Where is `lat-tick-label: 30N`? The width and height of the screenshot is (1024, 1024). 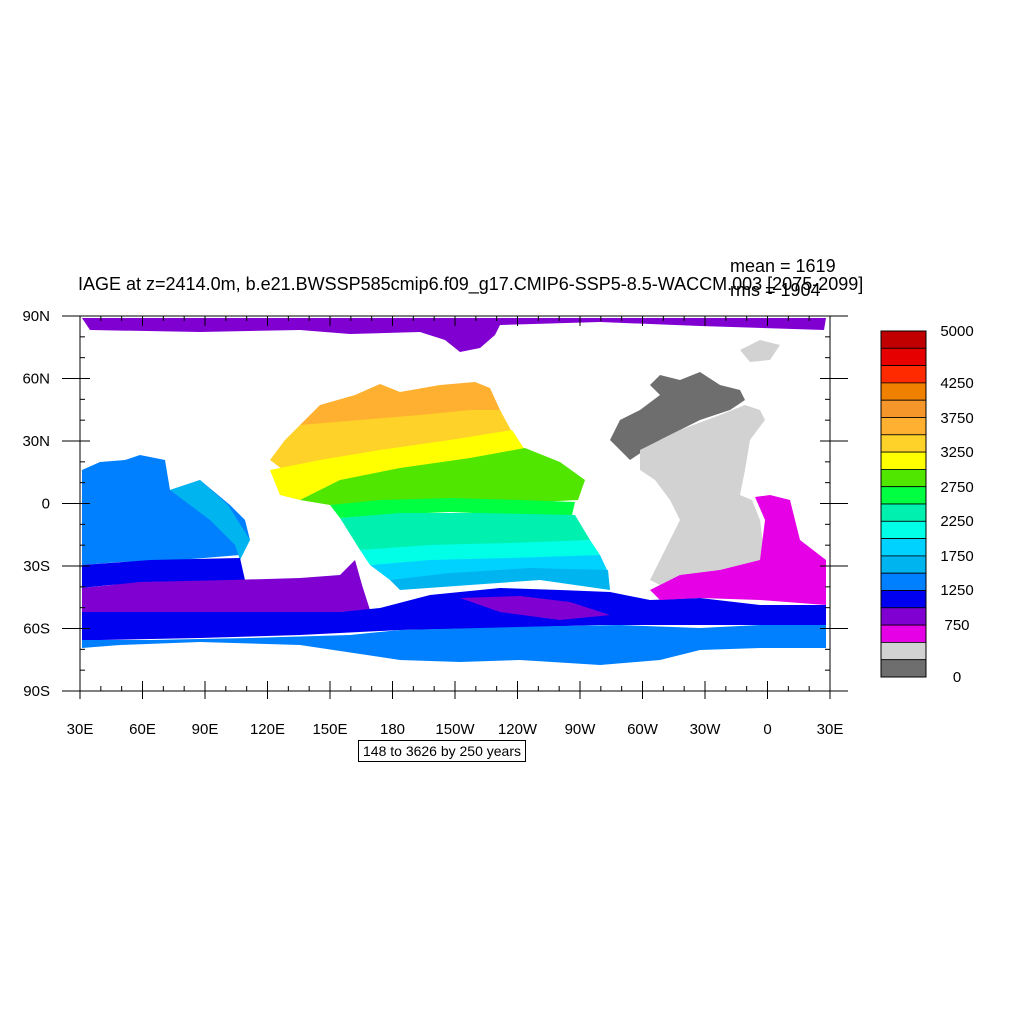 lat-tick-label: 30N is located at coordinates (36, 441).